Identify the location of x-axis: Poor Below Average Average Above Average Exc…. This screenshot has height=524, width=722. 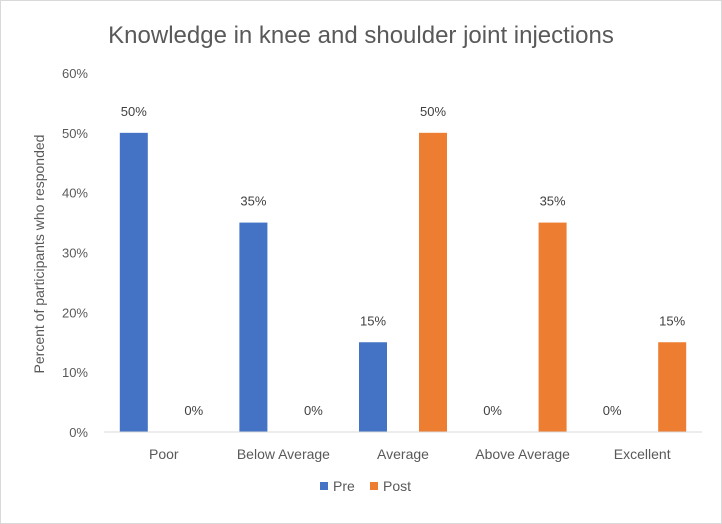
(410, 454).